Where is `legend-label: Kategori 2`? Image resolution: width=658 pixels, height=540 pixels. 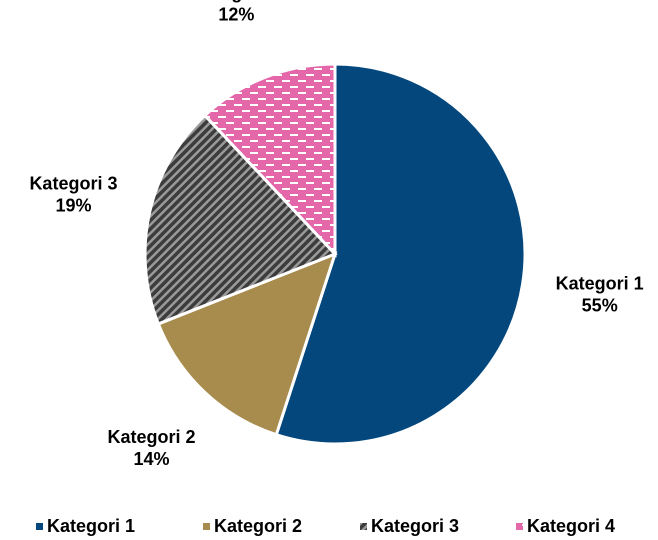
legend-label: Kategori 2 is located at coordinates (258, 526).